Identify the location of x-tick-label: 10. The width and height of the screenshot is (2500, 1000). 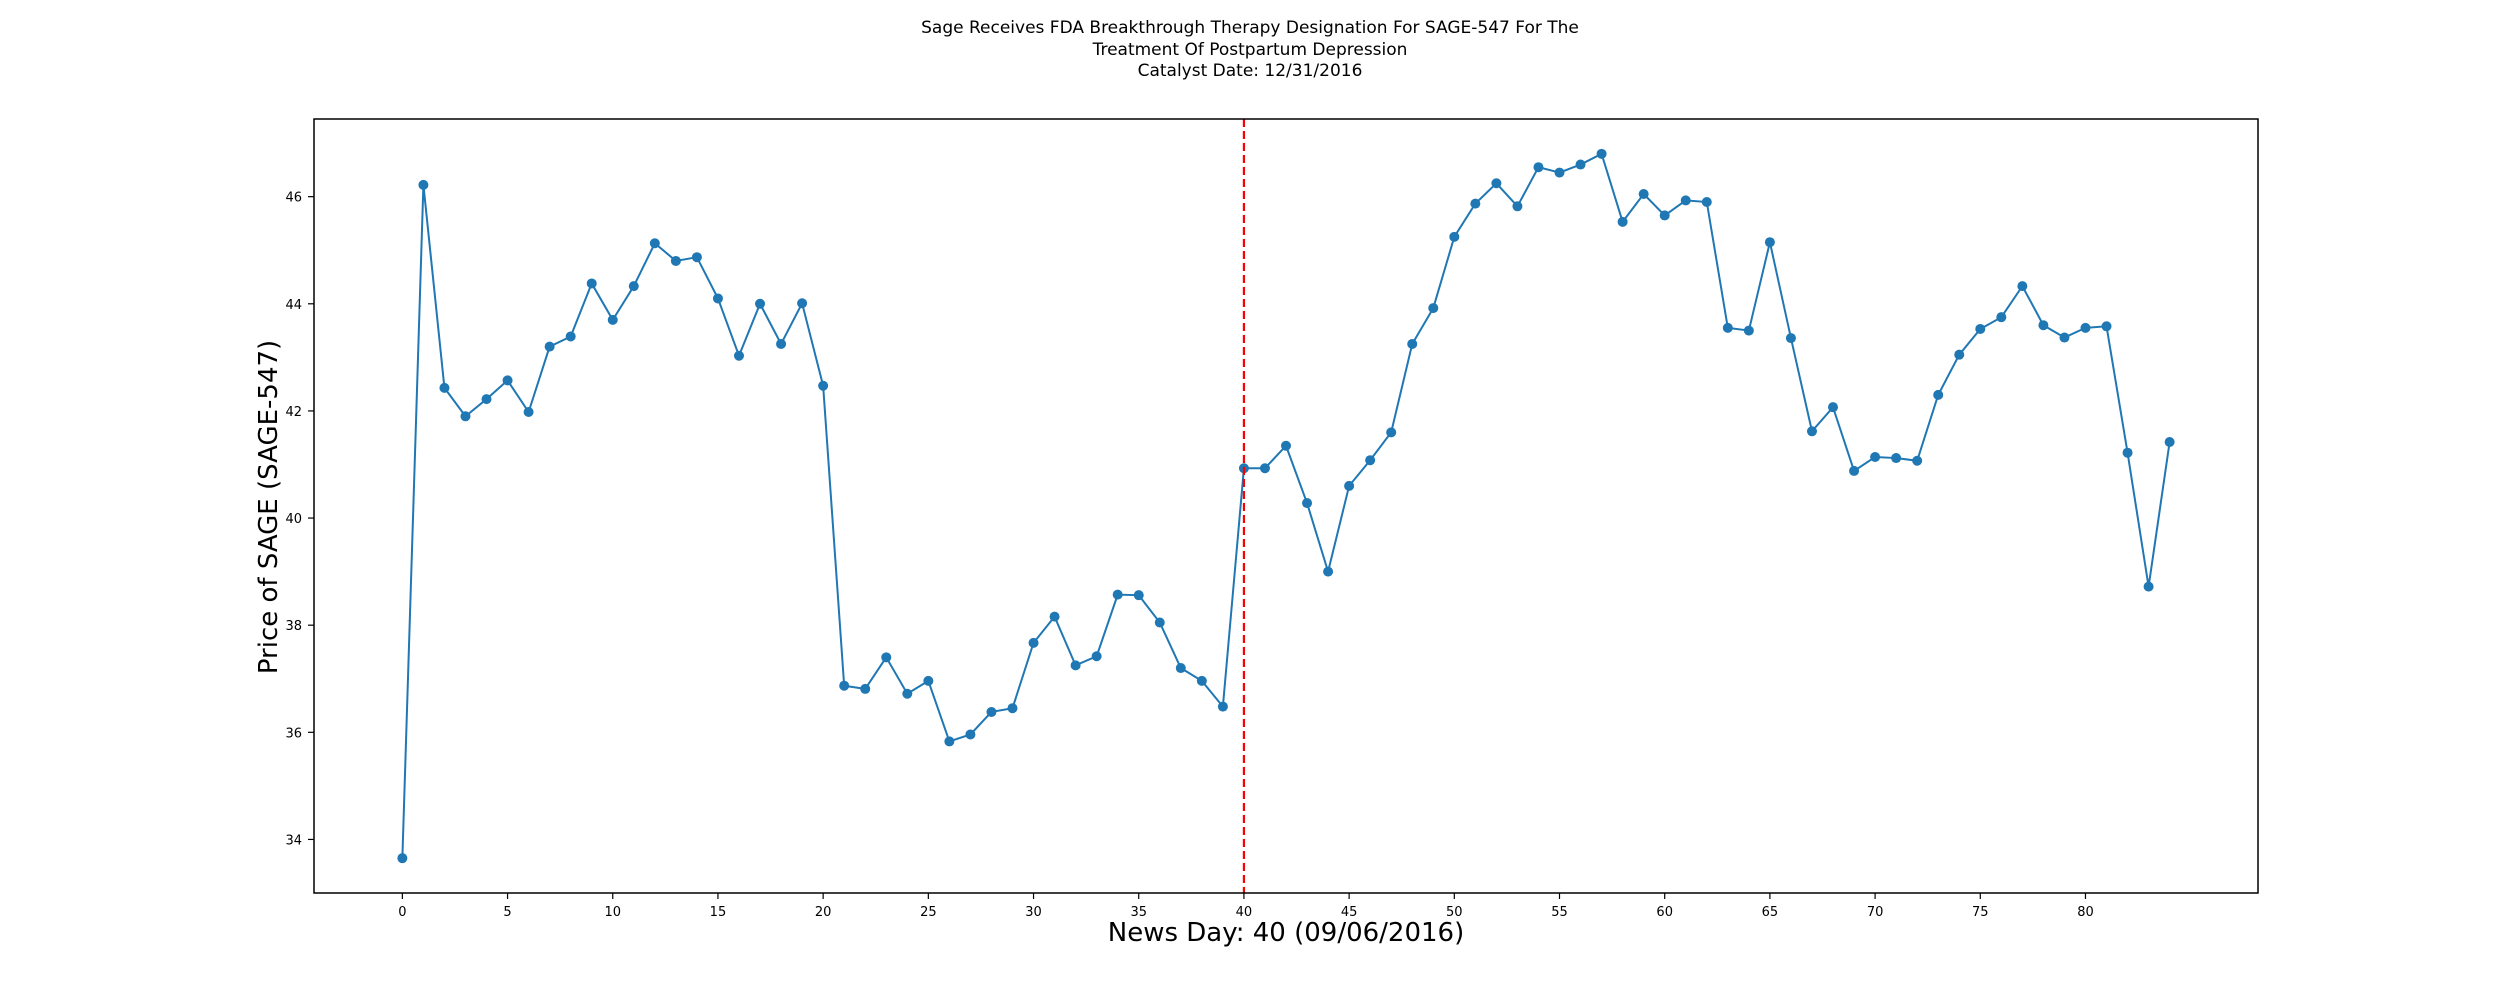
(612, 912).